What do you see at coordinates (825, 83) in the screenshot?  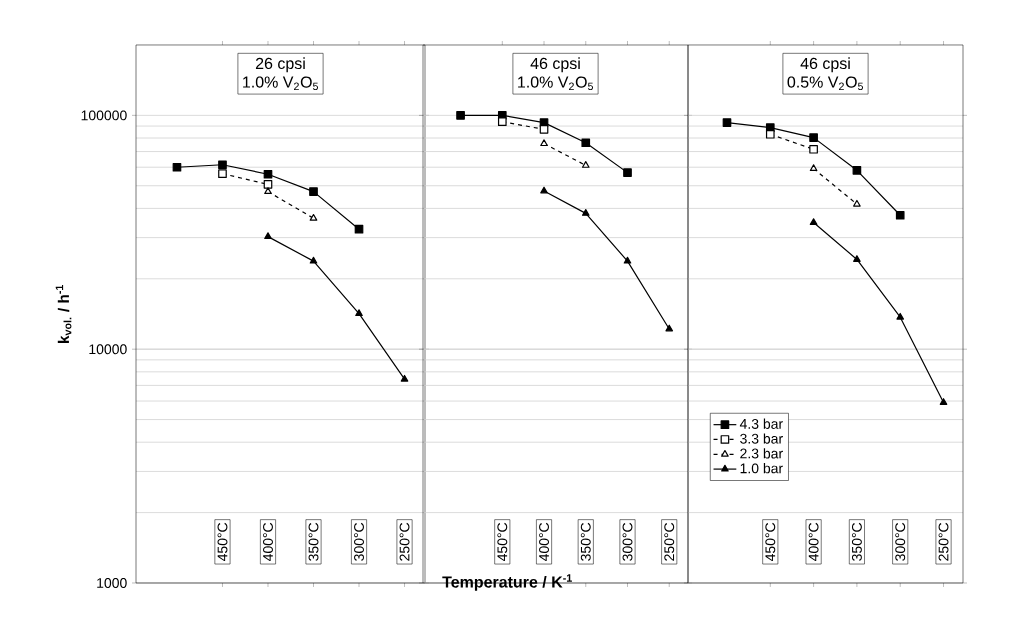 I see `text: 0.5% V$_{2}$O$_{5}$` at bounding box center [825, 83].